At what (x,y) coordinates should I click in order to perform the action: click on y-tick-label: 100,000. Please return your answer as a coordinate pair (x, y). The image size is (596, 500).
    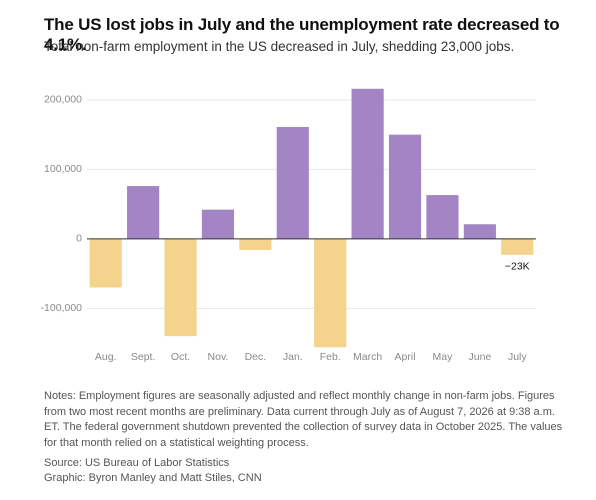
    Looking at the image, I should click on (63, 169).